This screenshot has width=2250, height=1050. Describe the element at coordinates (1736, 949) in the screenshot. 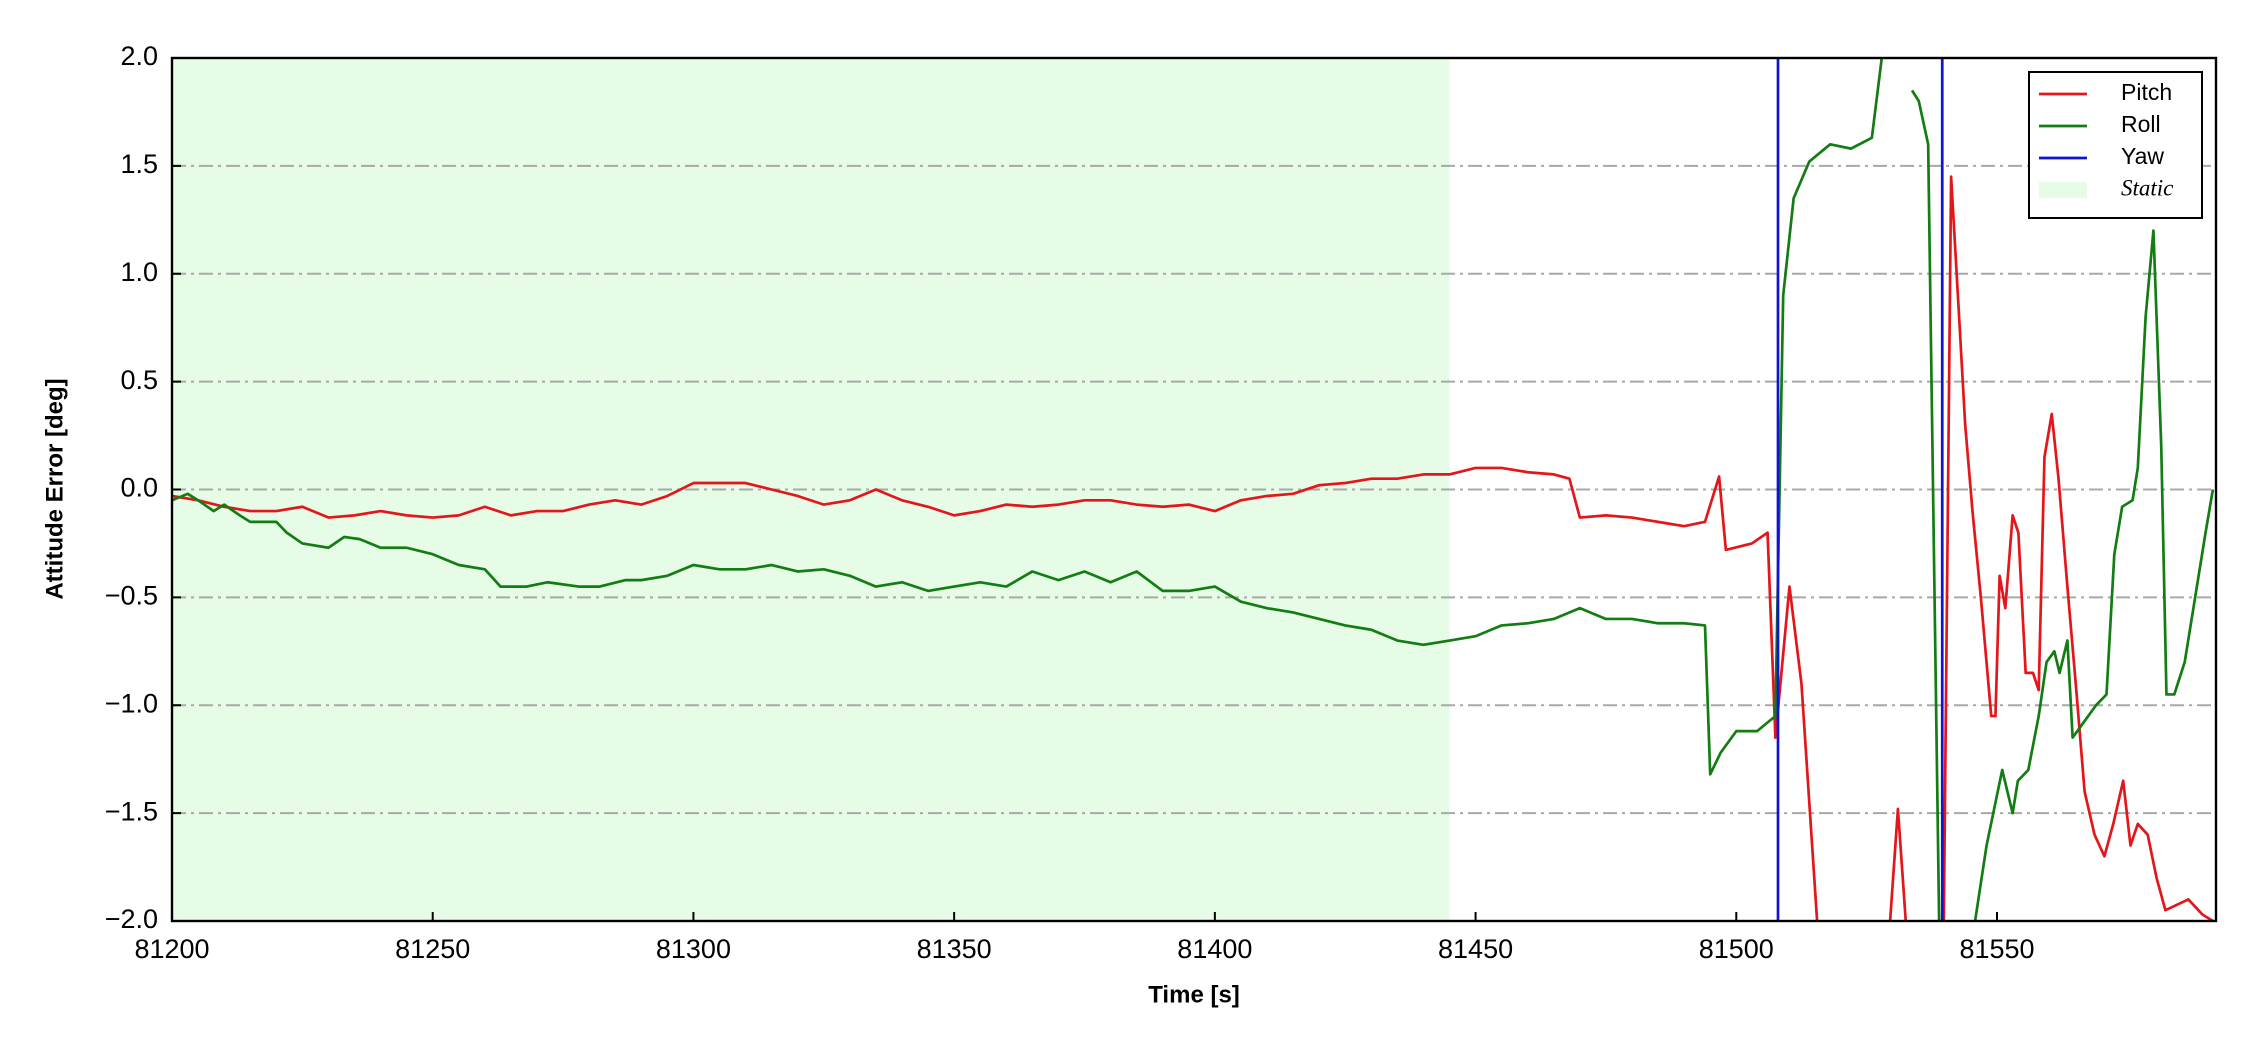

I see `x-tick-label: 81500` at that location.